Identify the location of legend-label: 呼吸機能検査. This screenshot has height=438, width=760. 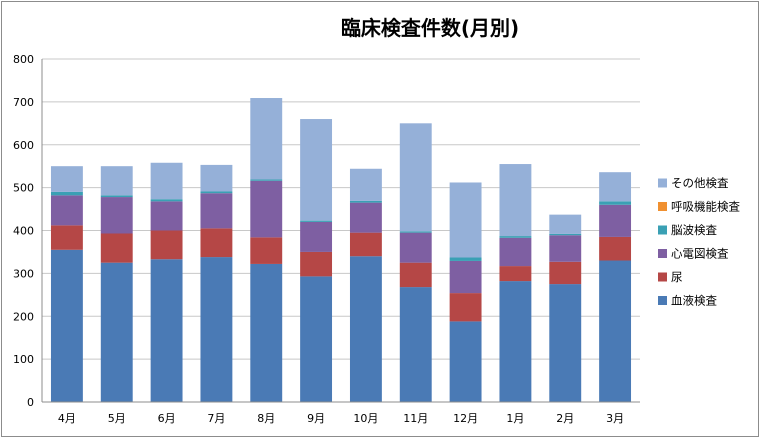
(705, 207).